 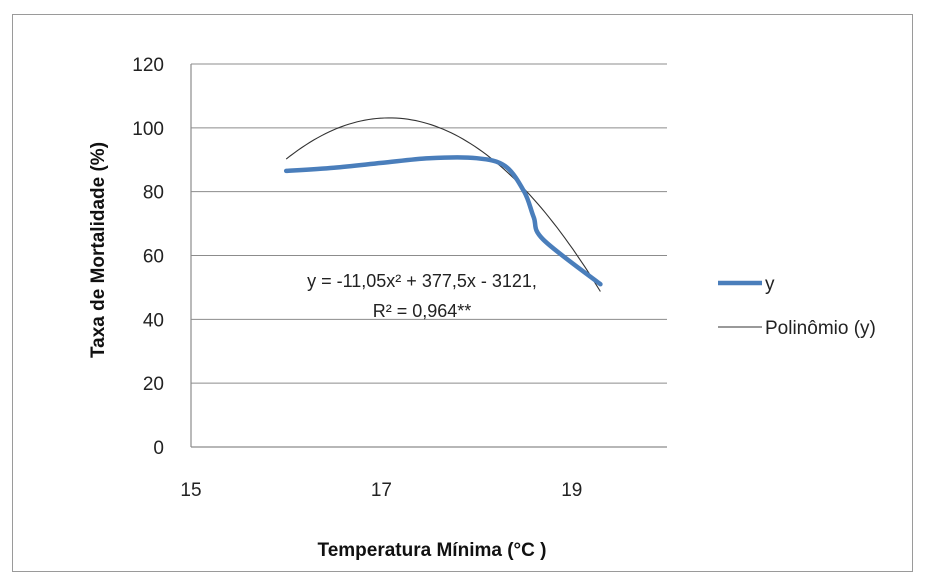 What do you see at coordinates (98, 250) in the screenshot?
I see `y-axis-title: Taxa de Mortalidade (%)` at bounding box center [98, 250].